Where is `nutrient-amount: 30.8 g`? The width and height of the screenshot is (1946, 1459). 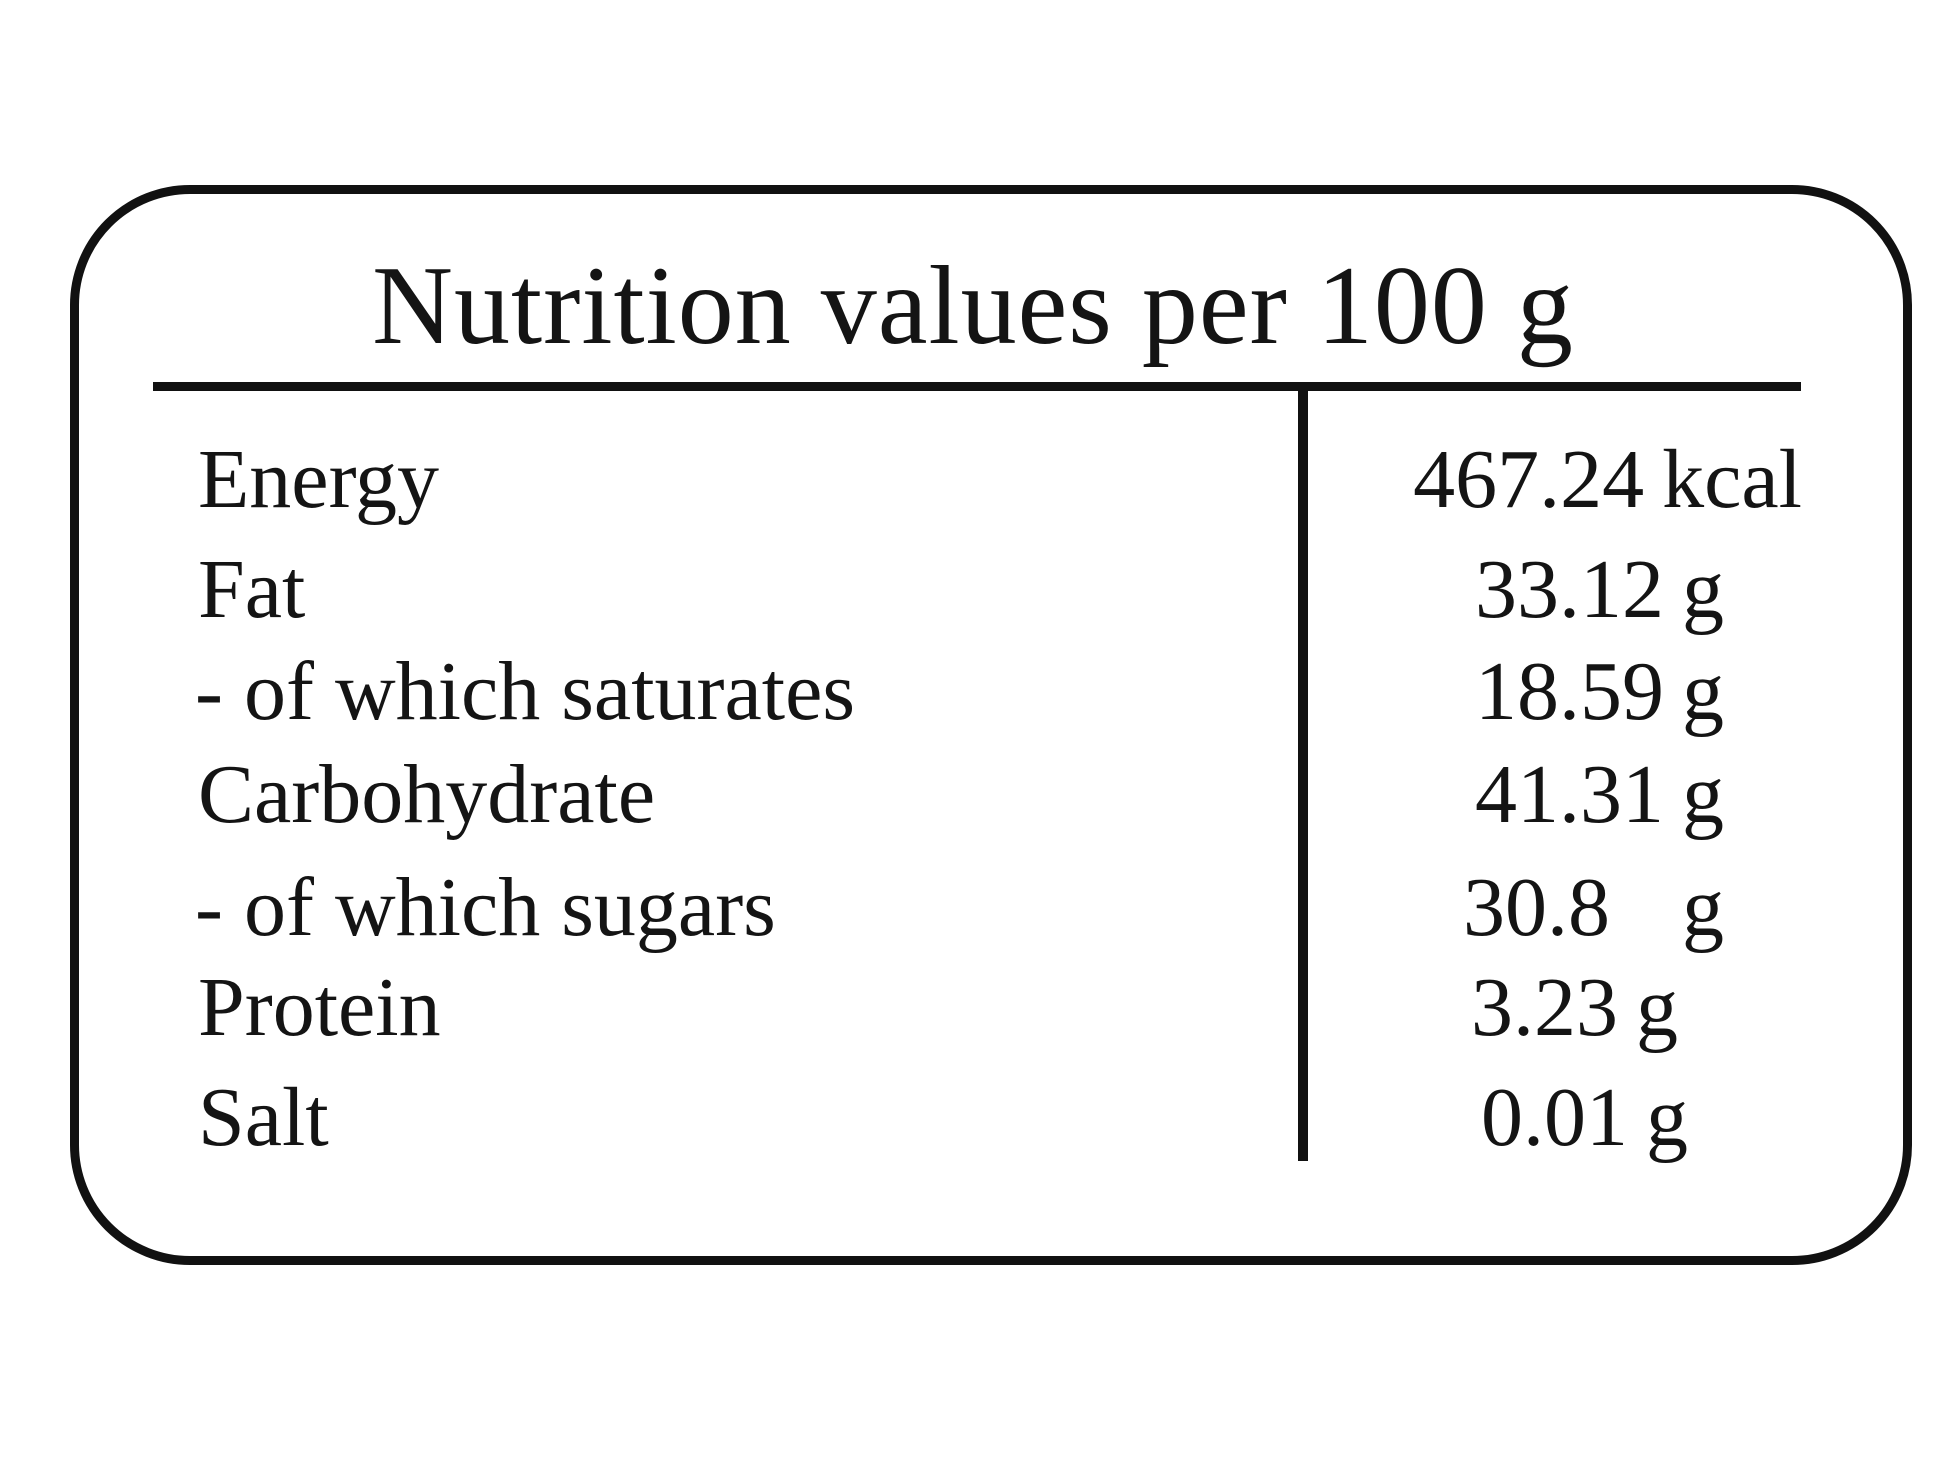 nutrient-amount: 30.8 g is located at coordinates (1593, 908).